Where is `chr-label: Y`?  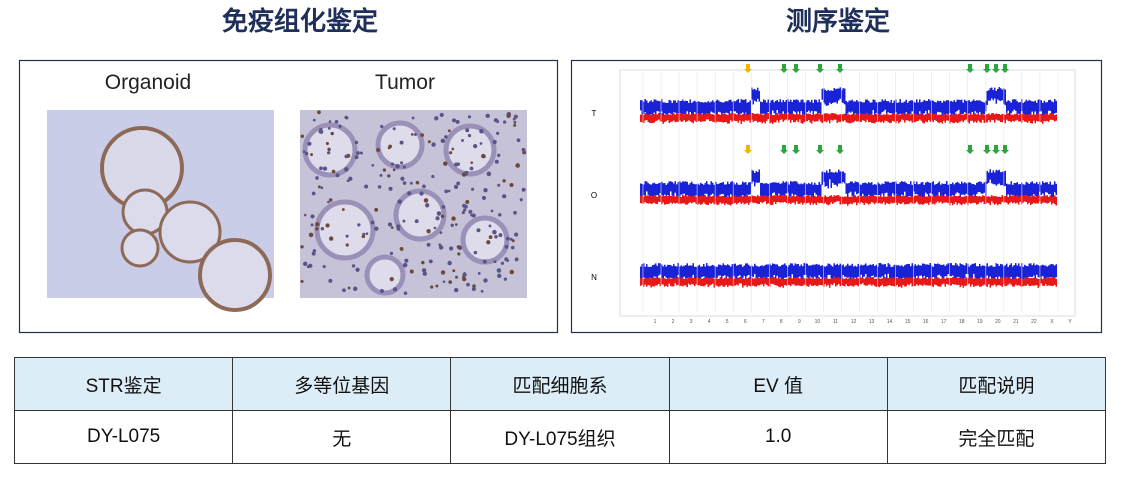 chr-label: Y is located at coordinates (1070, 322).